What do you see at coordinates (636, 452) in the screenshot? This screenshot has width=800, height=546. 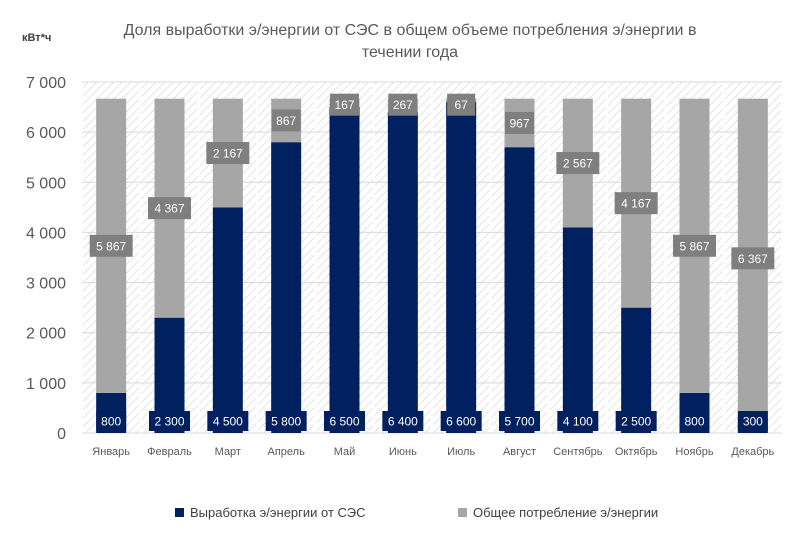 I see `x-tick-label: Октябрь` at bounding box center [636, 452].